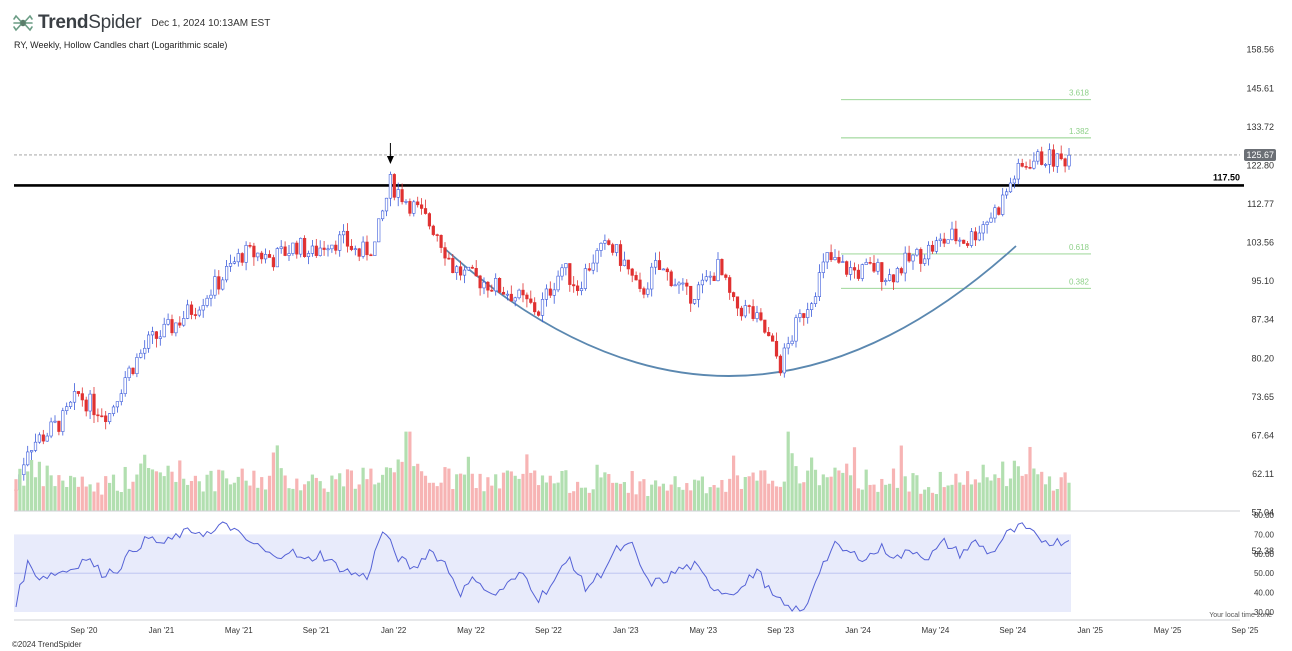  What do you see at coordinates (1262, 513) in the screenshot?
I see `price-tick-label: 57.04` at bounding box center [1262, 513].